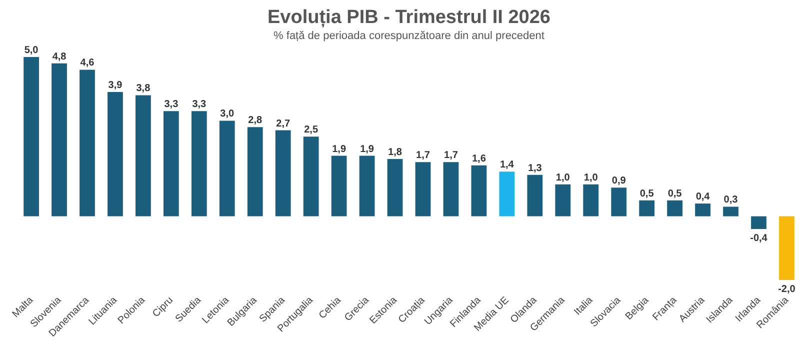 Image resolution: width=810 pixels, height=343 pixels. I want to click on data-label: 2,5, so click(311, 130).